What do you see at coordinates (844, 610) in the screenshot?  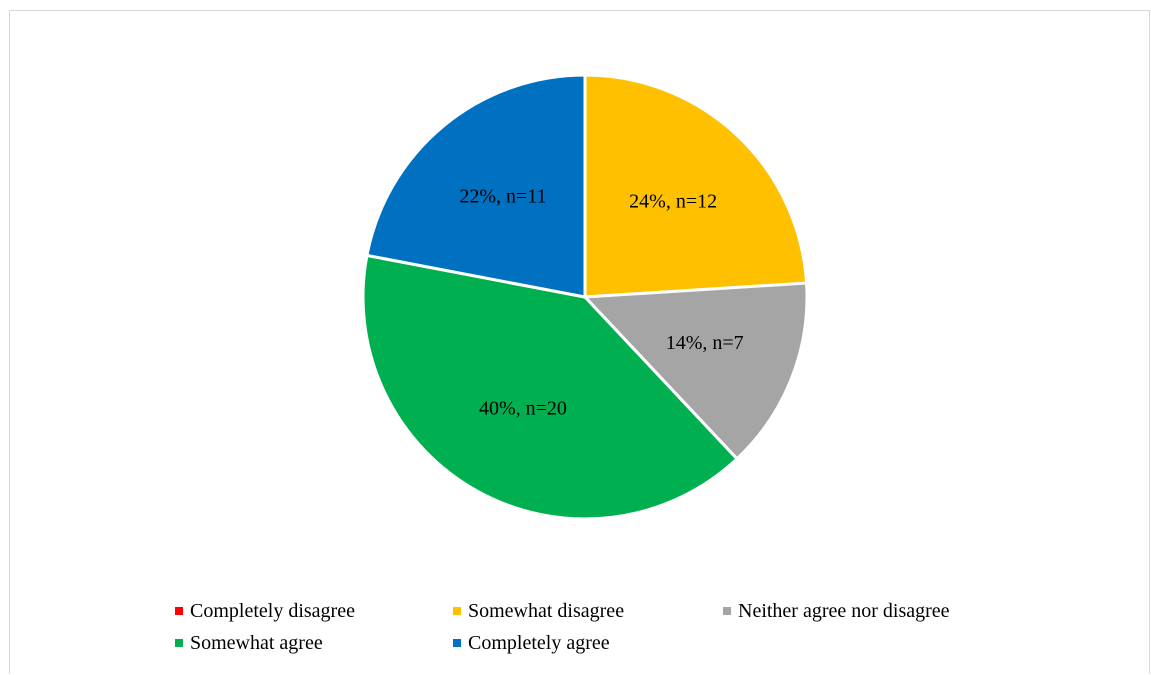 I see `legend-label: Neither agree nor disagree` at bounding box center [844, 610].